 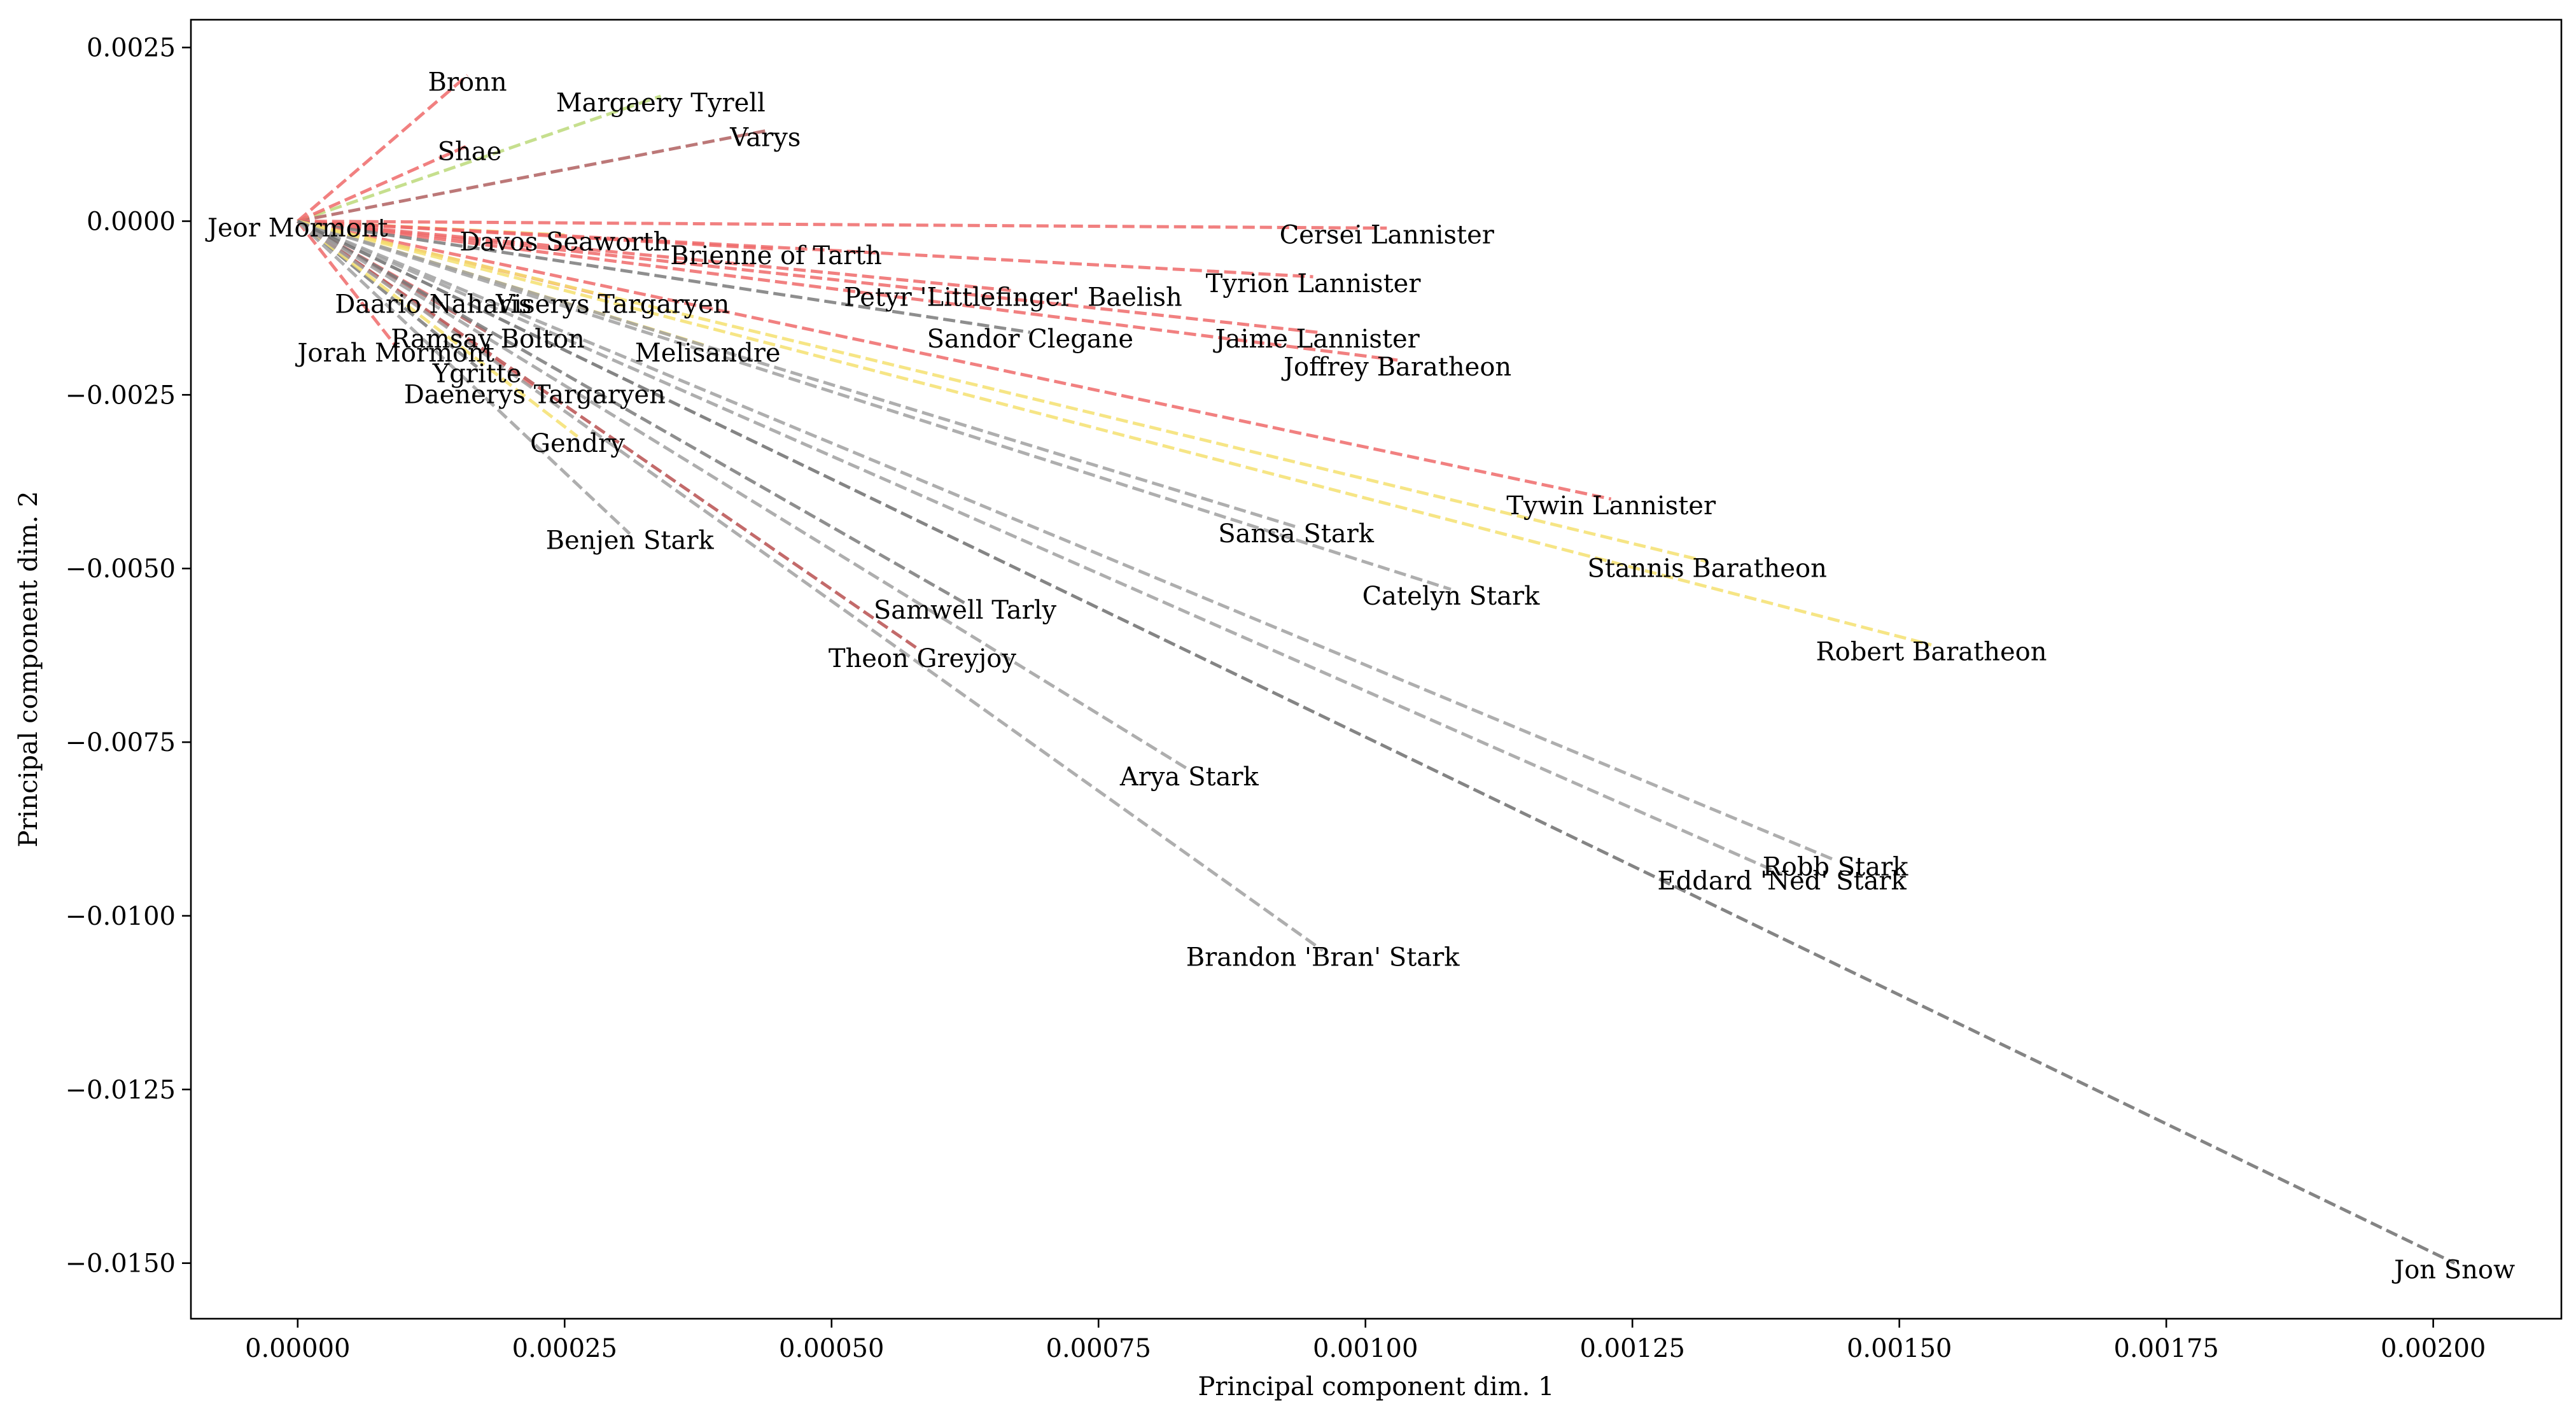 I want to click on y-axis-label: Principal component dim. 2, so click(x=28, y=669).